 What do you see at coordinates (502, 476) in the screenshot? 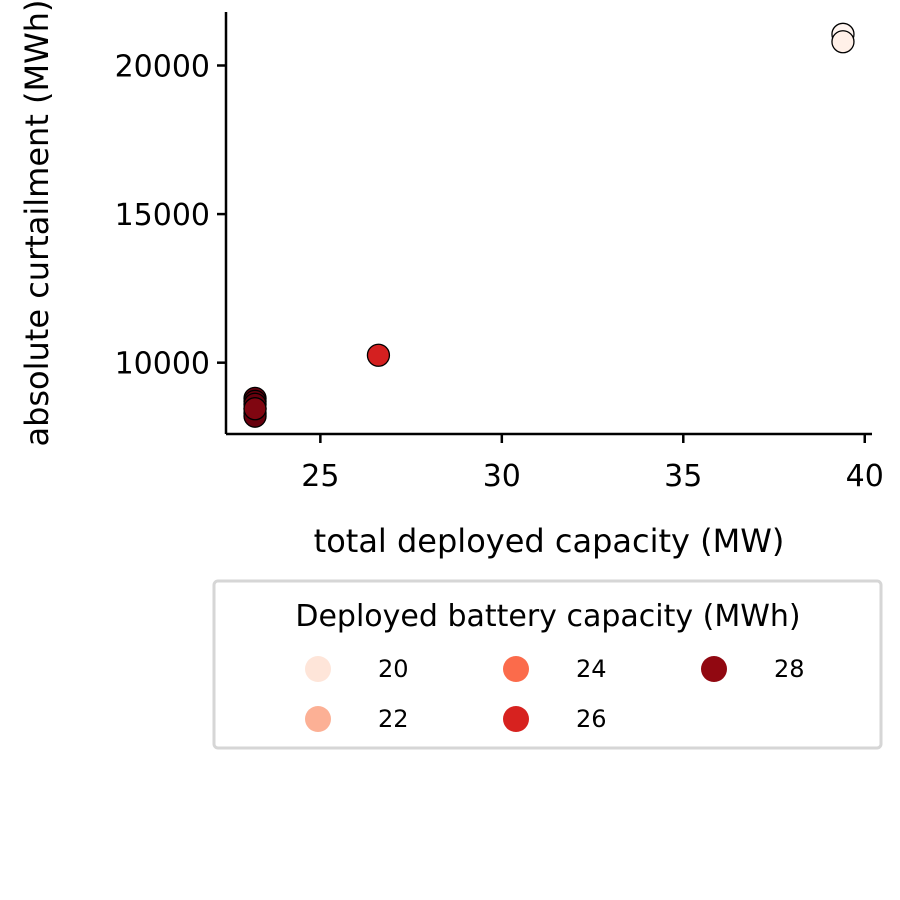
I see `x-tick-label: 30` at bounding box center [502, 476].